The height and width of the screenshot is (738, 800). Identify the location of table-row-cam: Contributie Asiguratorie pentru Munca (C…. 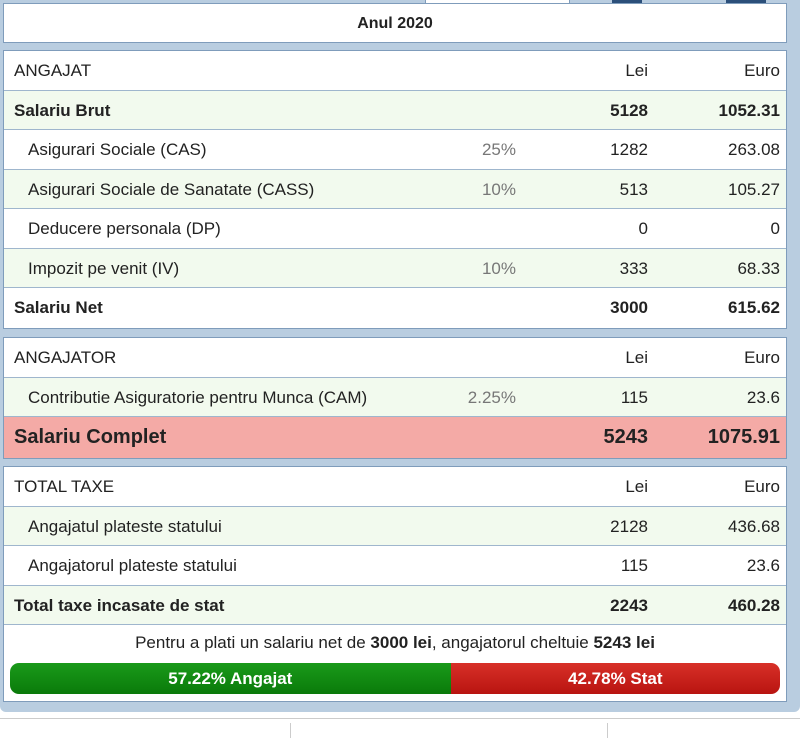
(395, 397).